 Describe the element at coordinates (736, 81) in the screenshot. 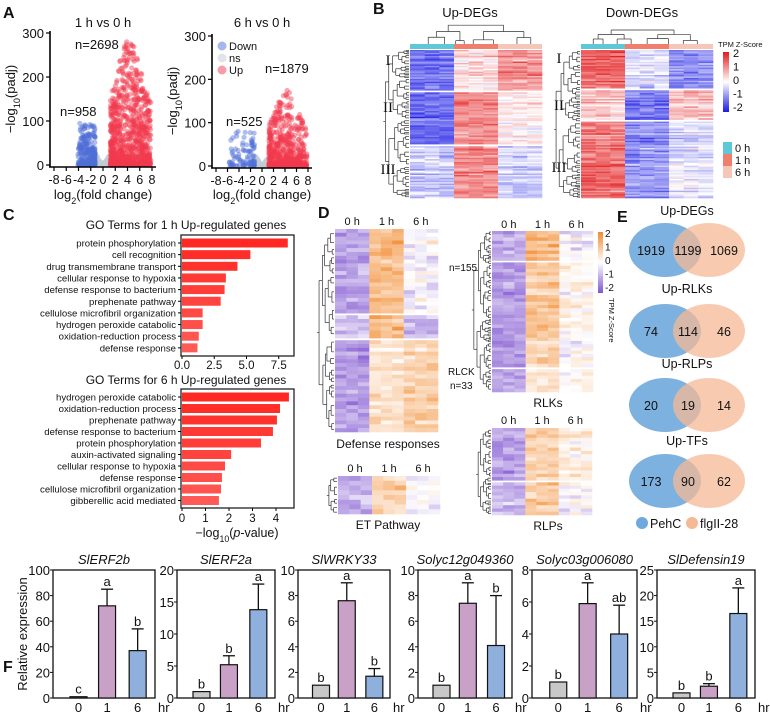

I see `colorbar-tick: 0` at that location.